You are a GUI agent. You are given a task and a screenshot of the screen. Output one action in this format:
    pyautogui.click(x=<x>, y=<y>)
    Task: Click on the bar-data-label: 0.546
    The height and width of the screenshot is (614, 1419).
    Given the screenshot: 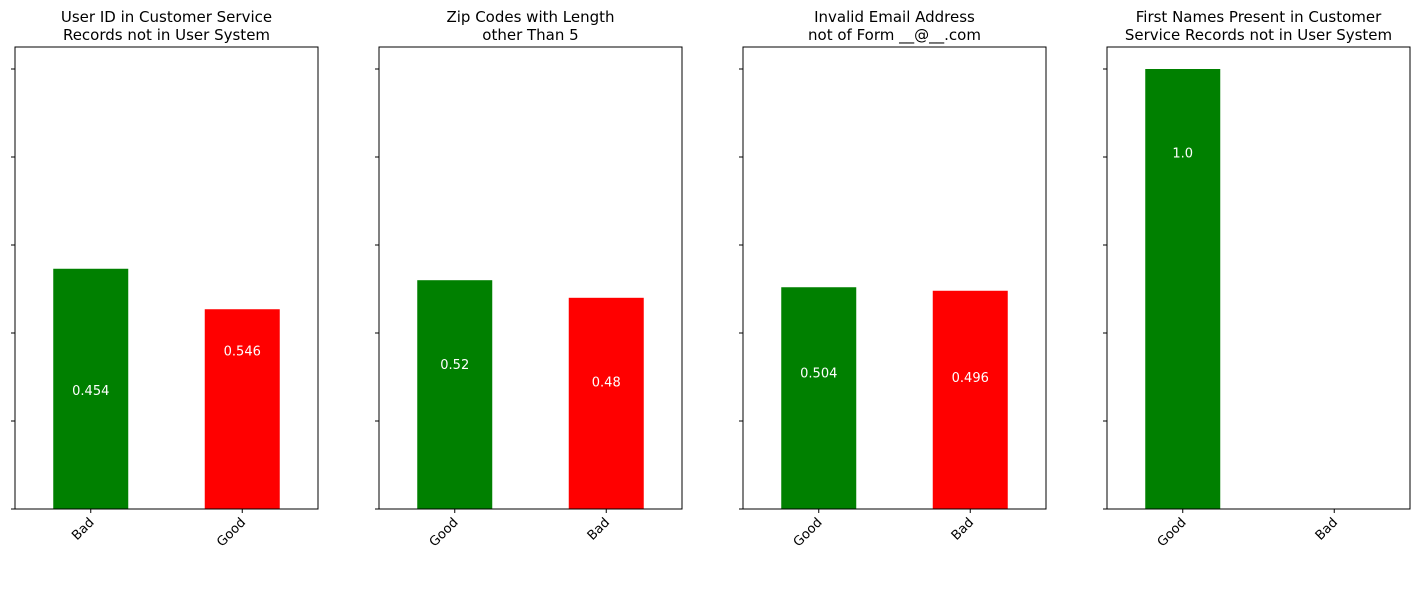 What is the action you would take?
    pyautogui.click(x=242, y=352)
    